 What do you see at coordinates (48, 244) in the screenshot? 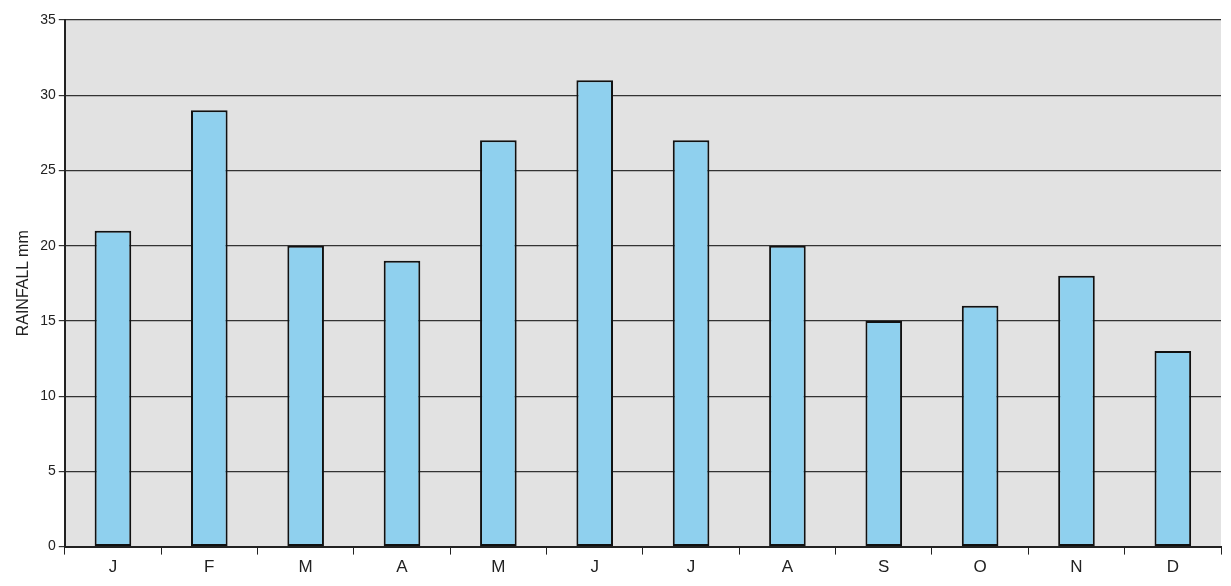
I see `y-tick-label: 20` at bounding box center [48, 244].